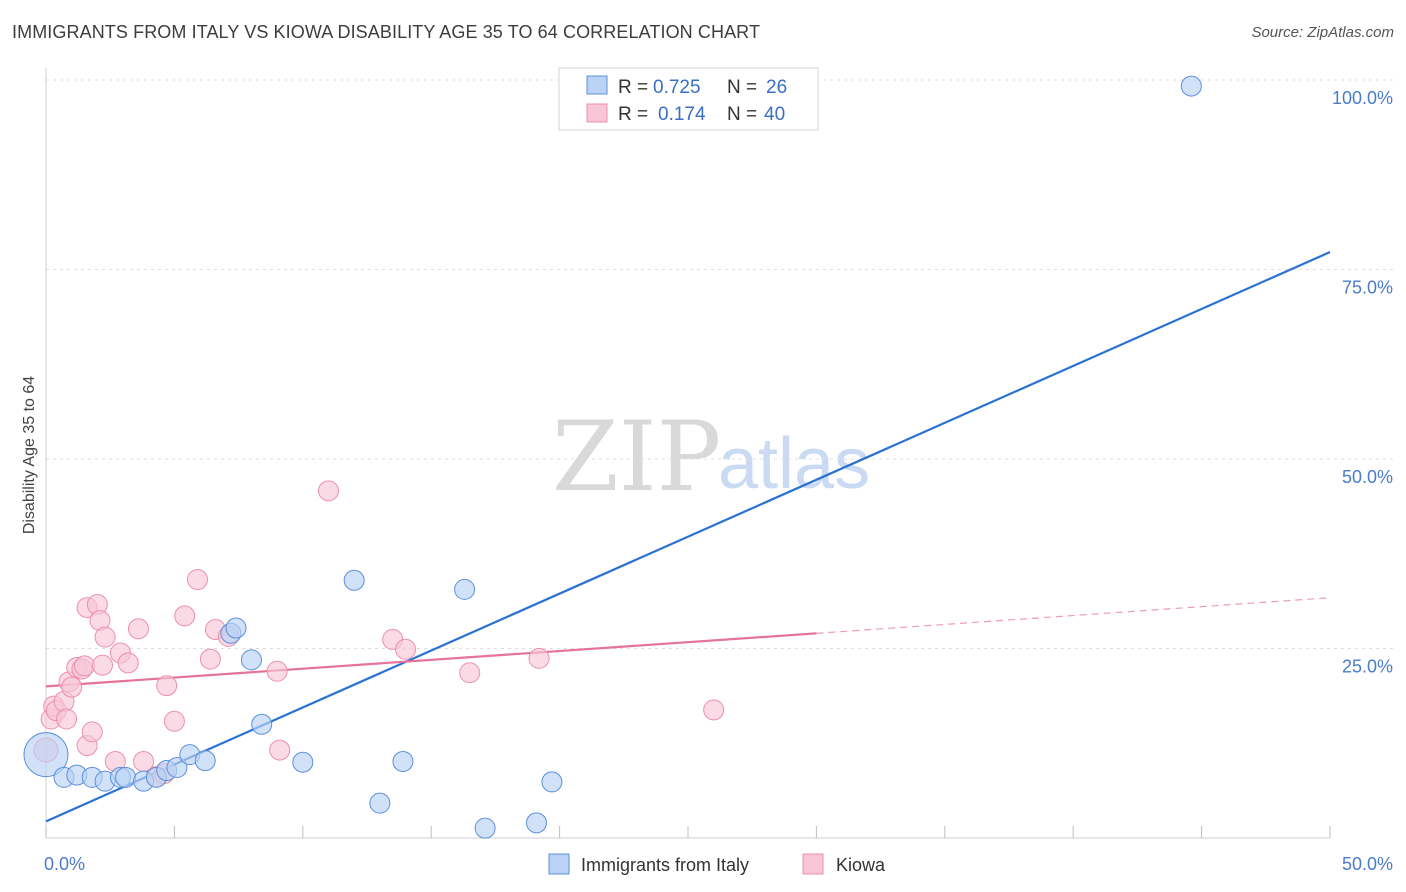  What do you see at coordinates (597, 113) in the screenshot?
I see `legend-swatch-pink` at bounding box center [597, 113].